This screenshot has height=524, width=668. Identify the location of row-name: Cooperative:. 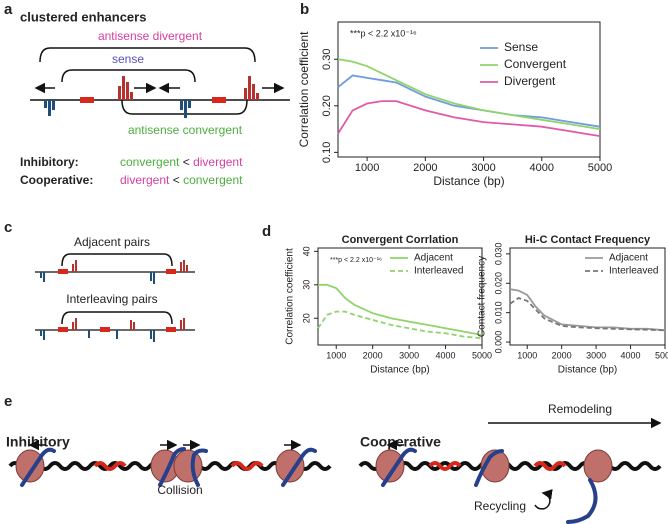
(56, 180).